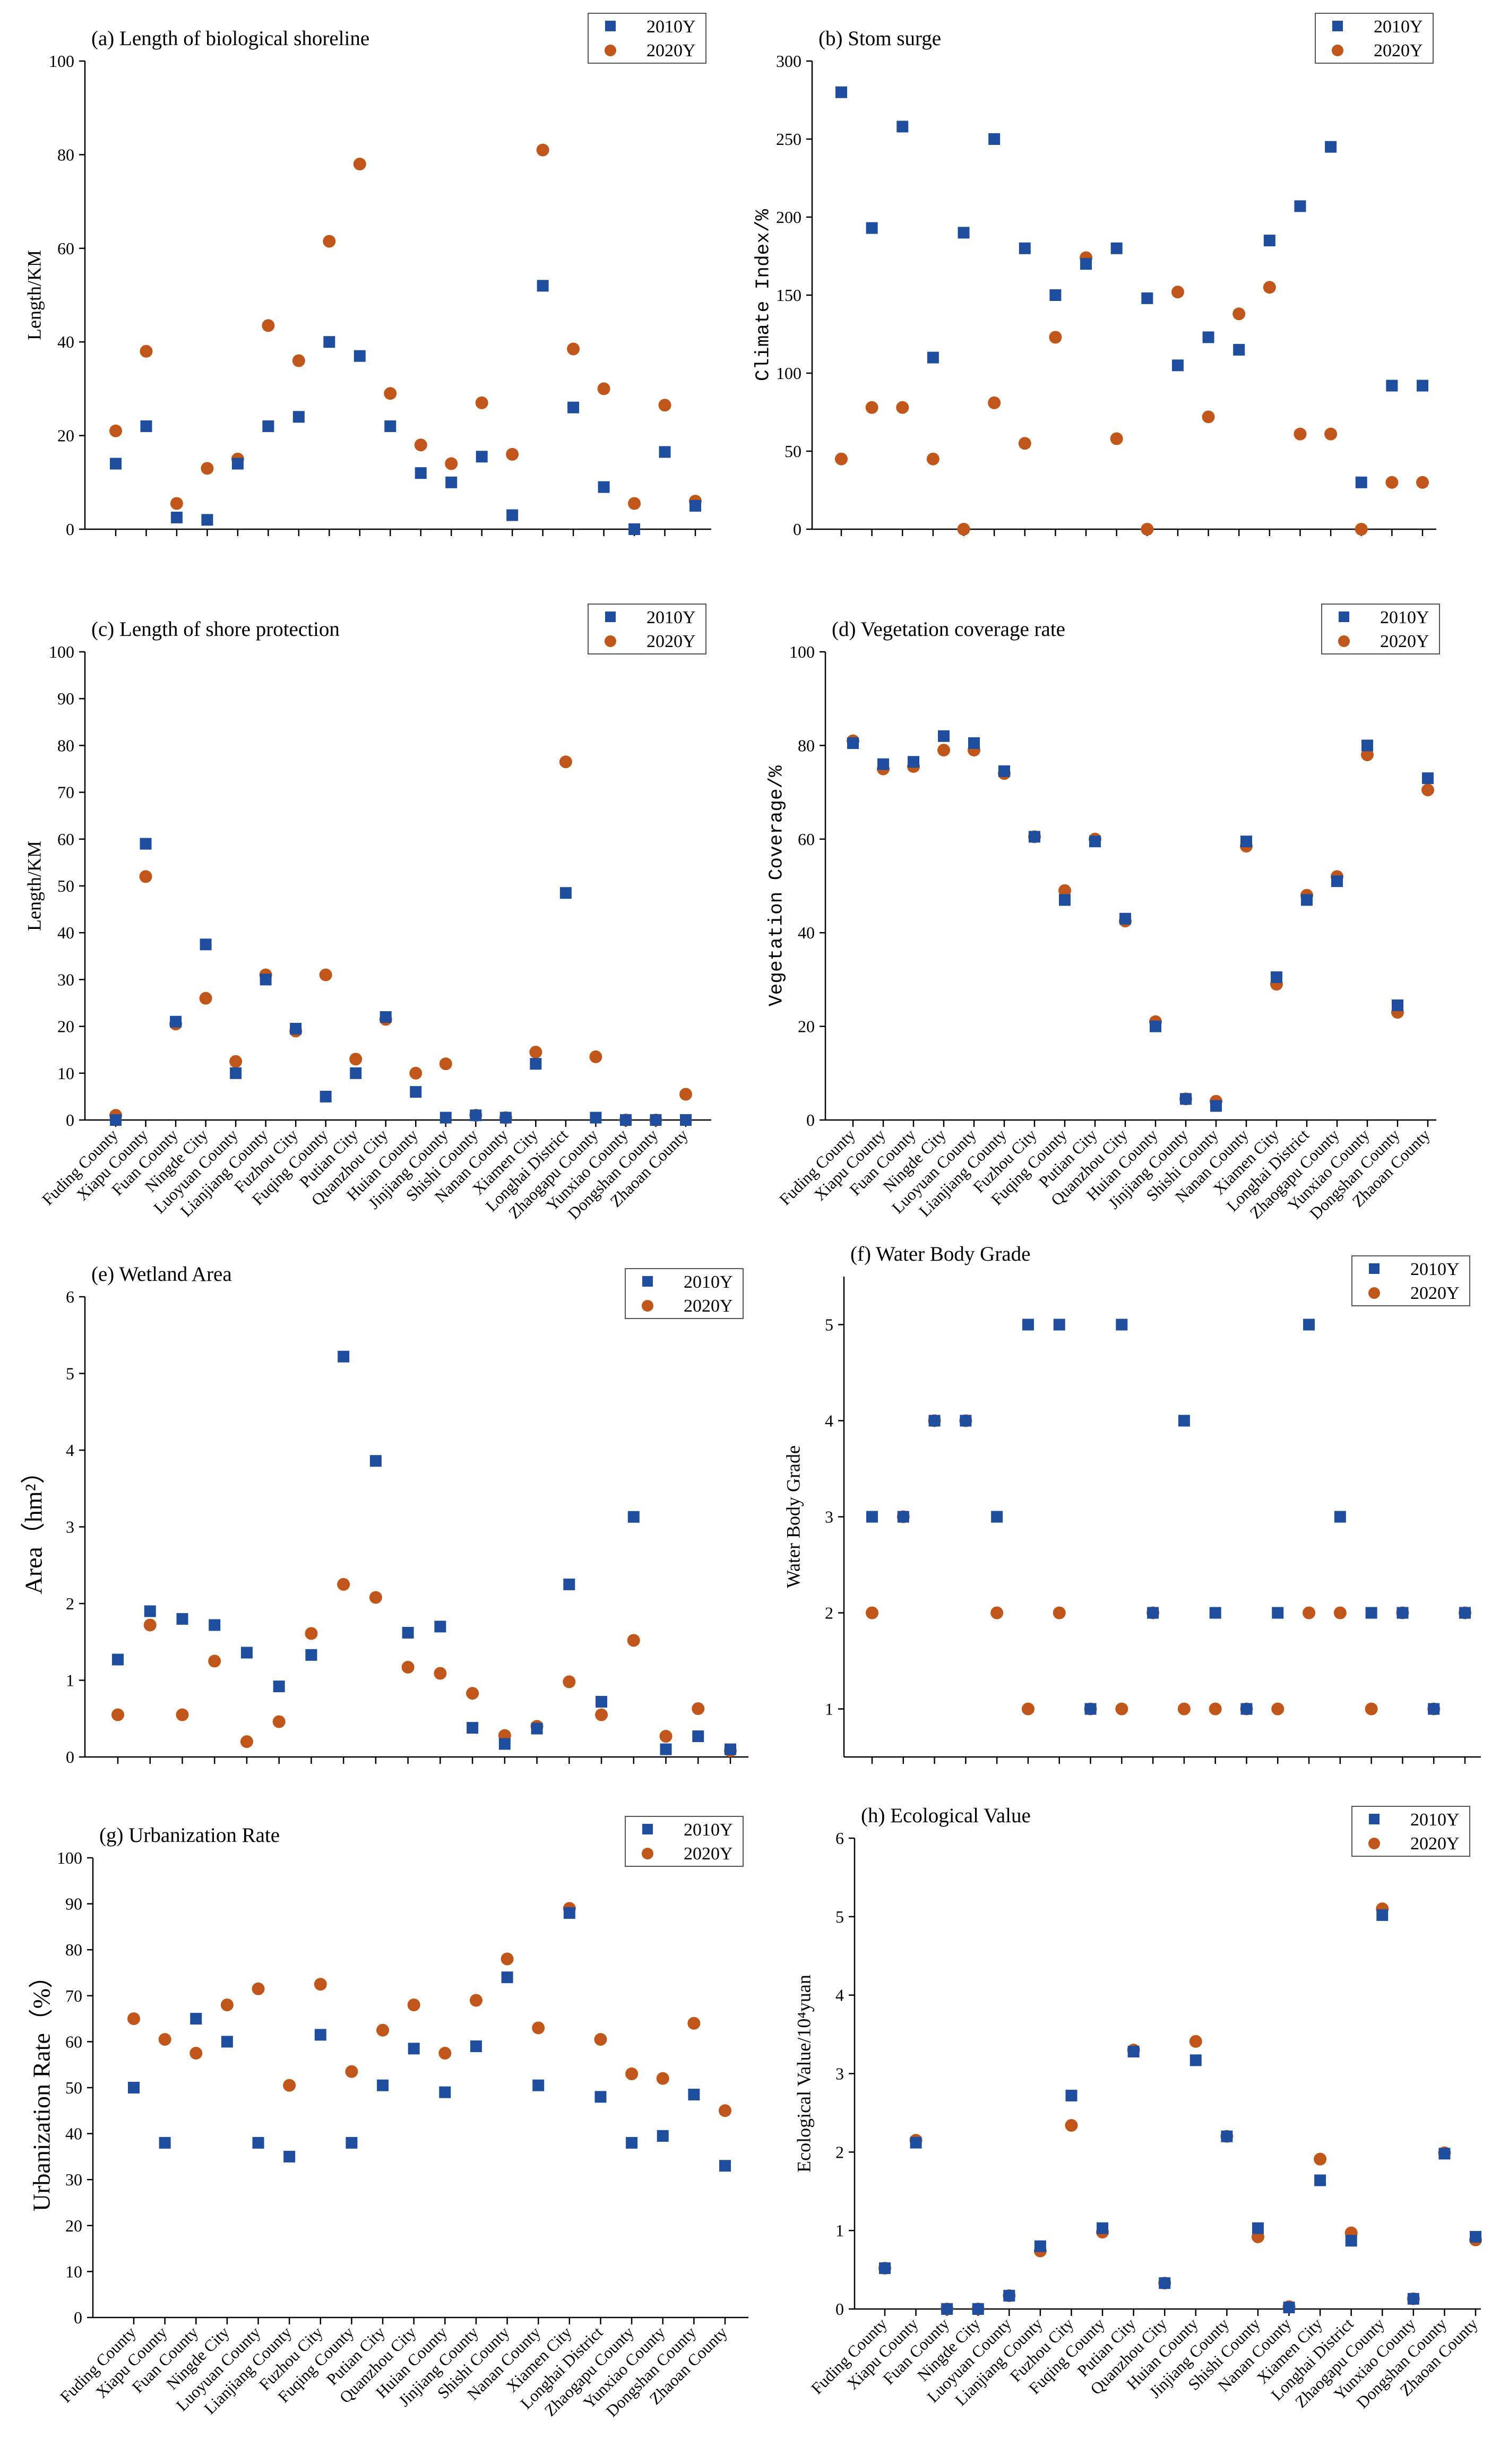  Describe the element at coordinates (829, 1517) in the screenshot. I see `y-tick-label: 3` at that location.